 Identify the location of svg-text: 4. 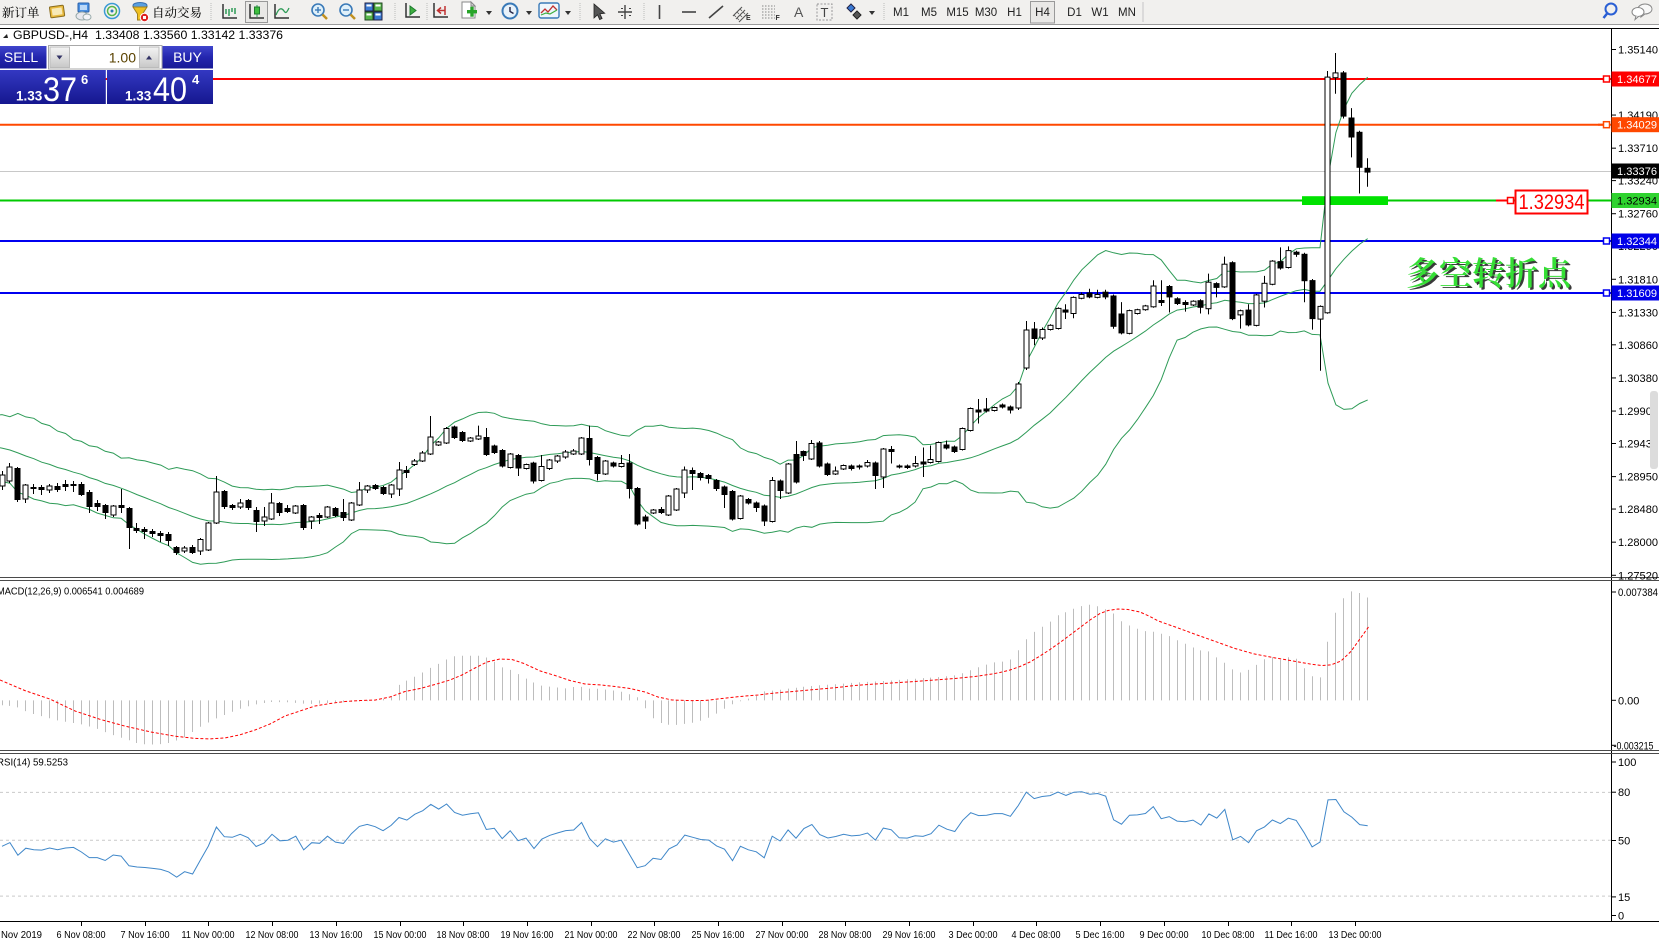
(196, 79).